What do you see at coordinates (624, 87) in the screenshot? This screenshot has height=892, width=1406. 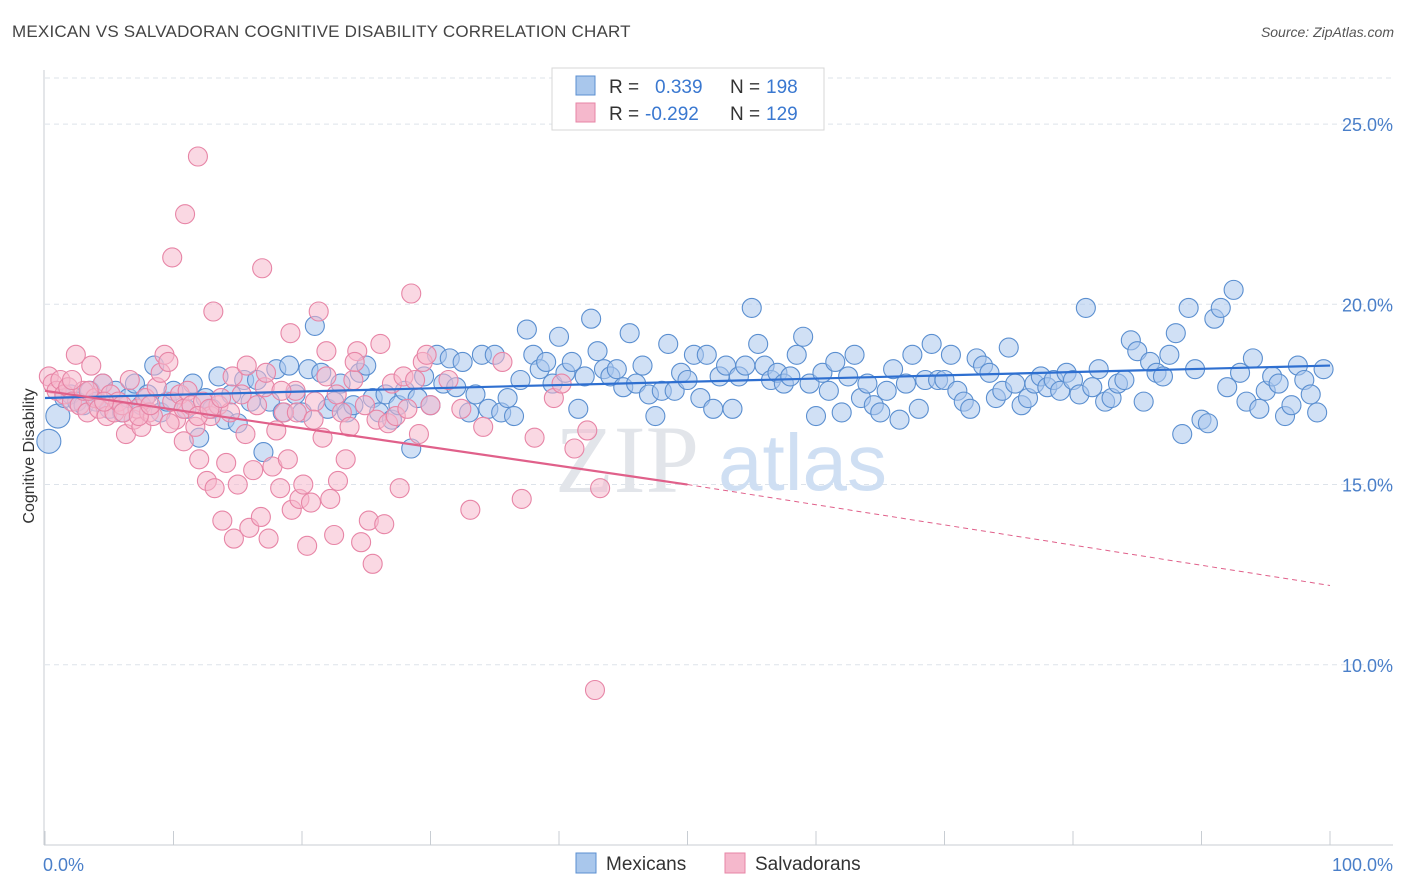 I see `legend-r-label-blue: R =` at bounding box center [624, 87].